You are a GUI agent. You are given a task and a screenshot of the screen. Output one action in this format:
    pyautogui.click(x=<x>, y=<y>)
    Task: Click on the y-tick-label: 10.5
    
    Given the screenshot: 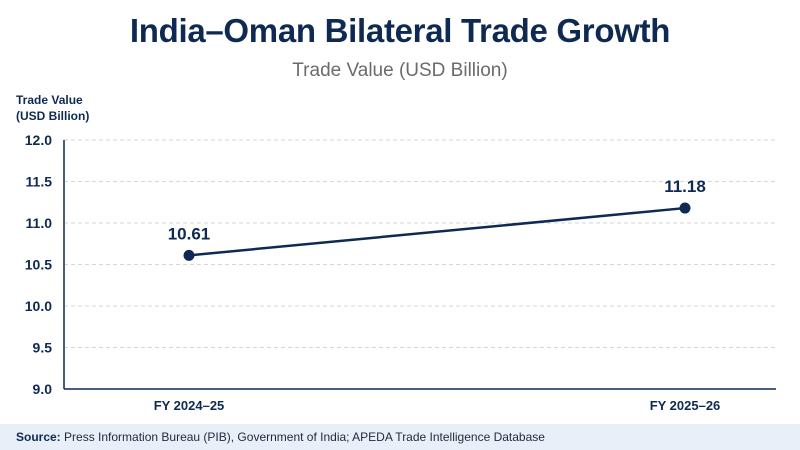 What is the action you would take?
    pyautogui.click(x=38, y=265)
    